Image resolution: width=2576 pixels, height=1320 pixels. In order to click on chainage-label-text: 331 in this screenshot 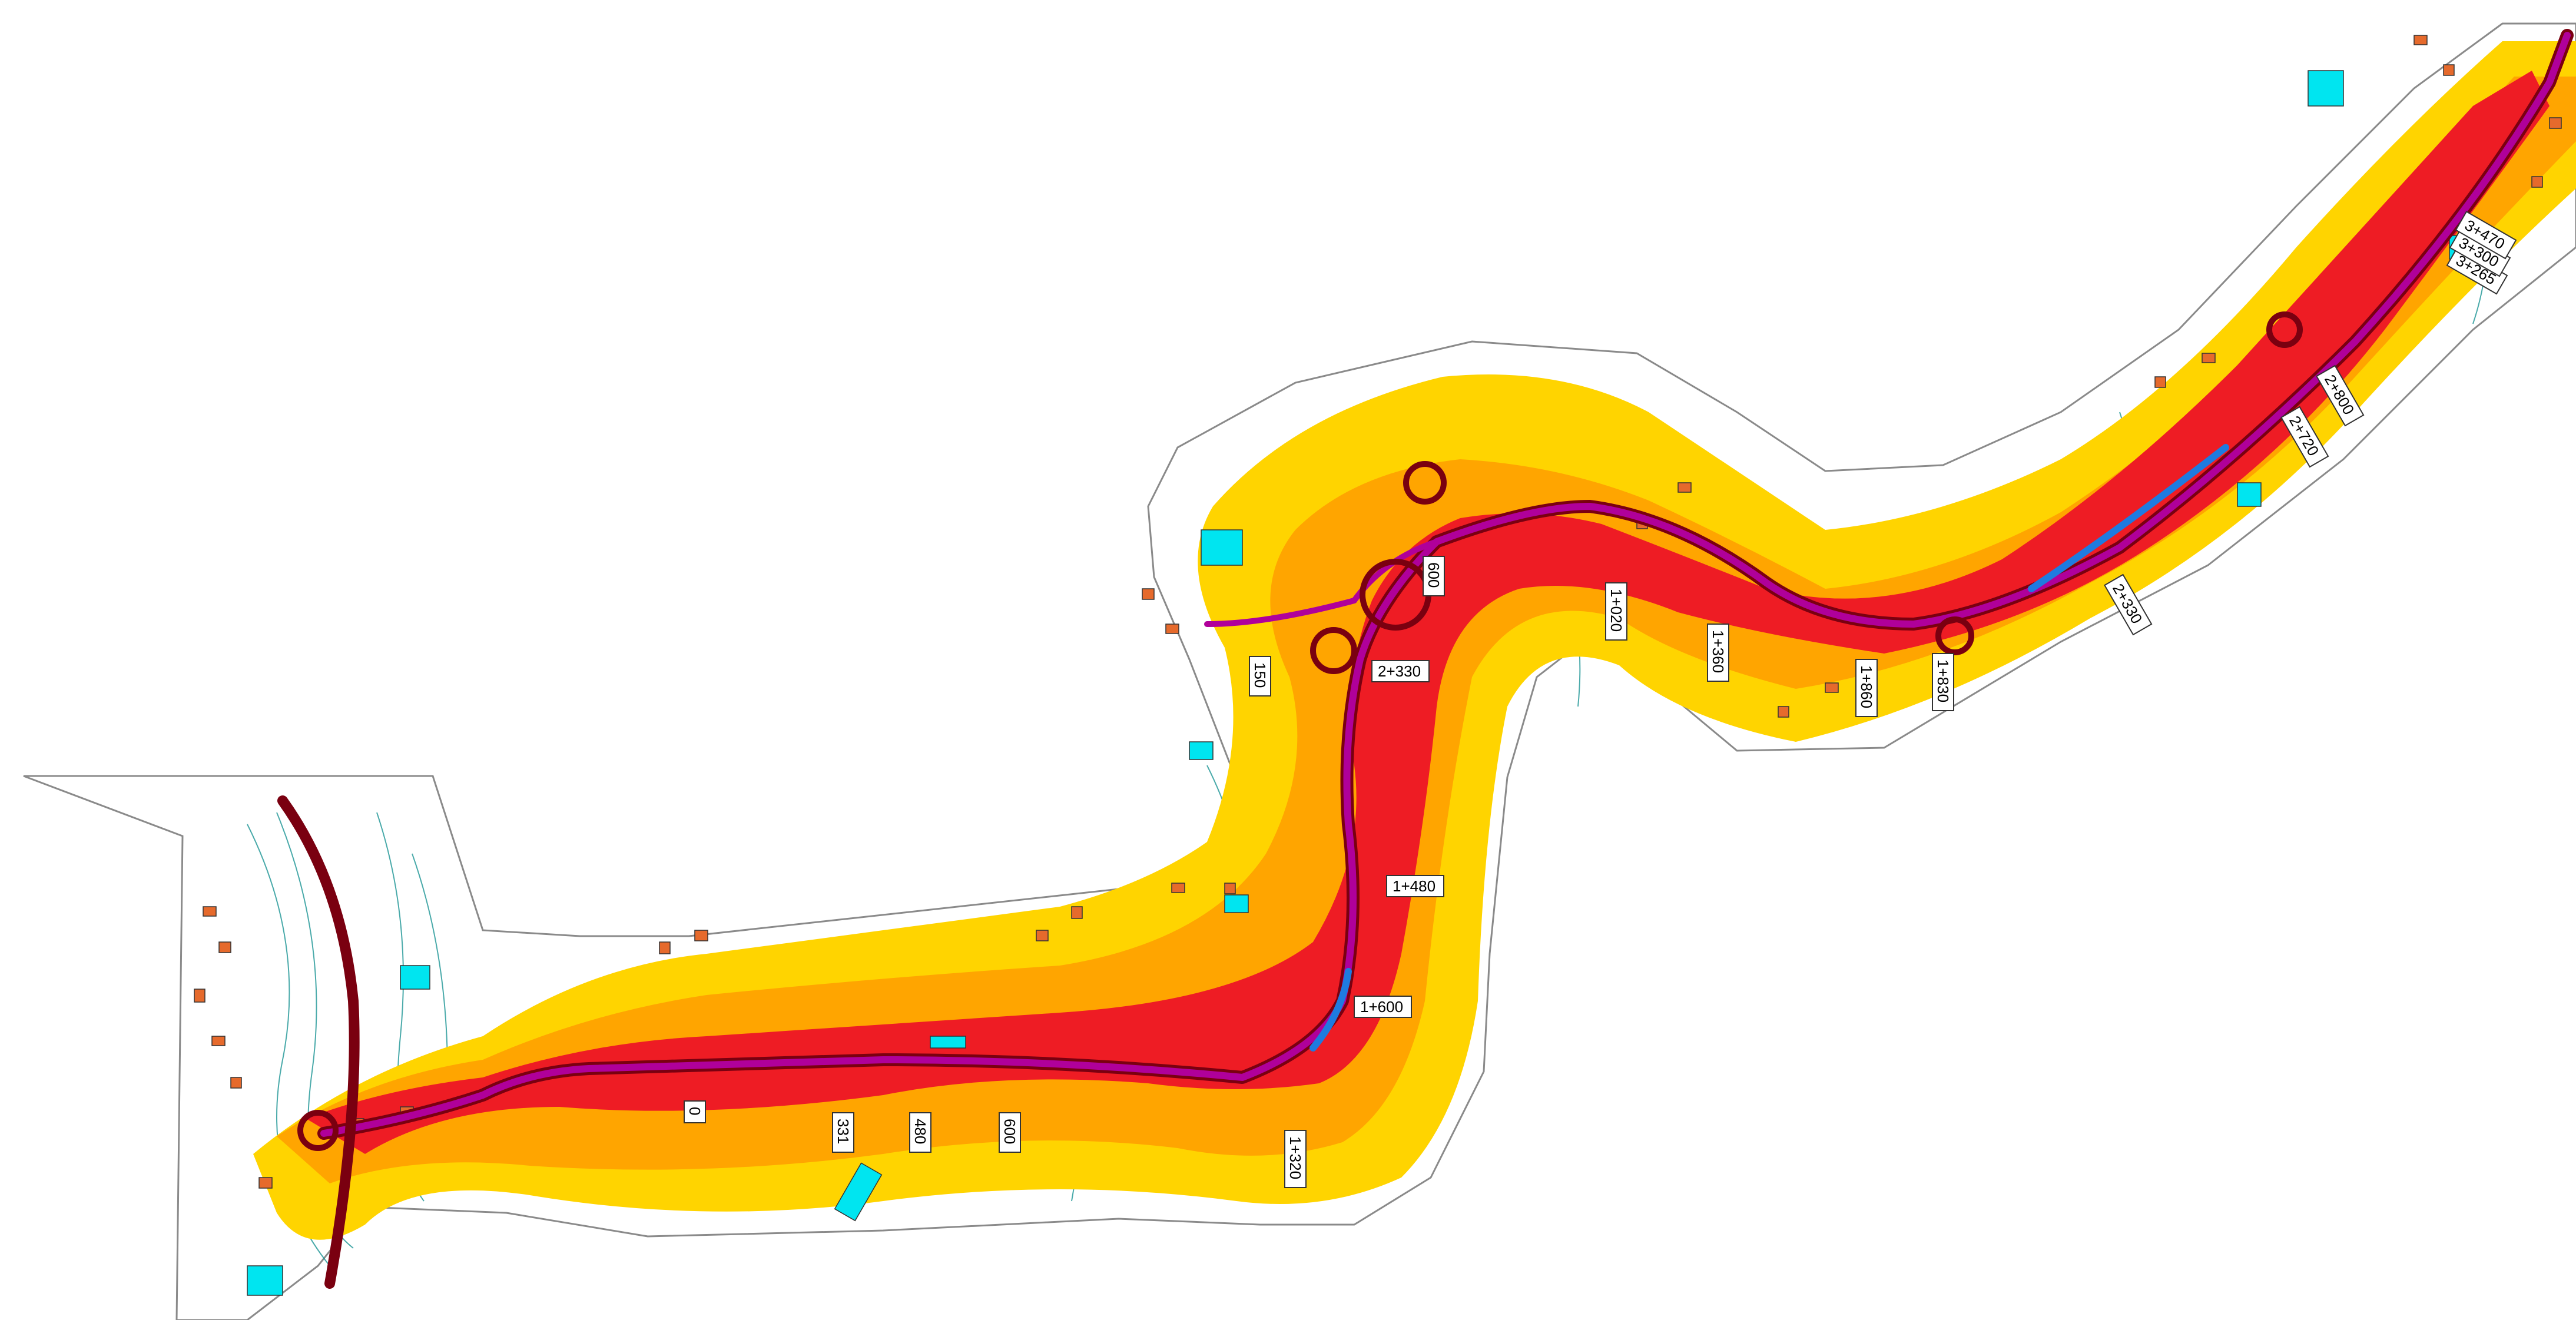, I will do `click(843, 1131)`.